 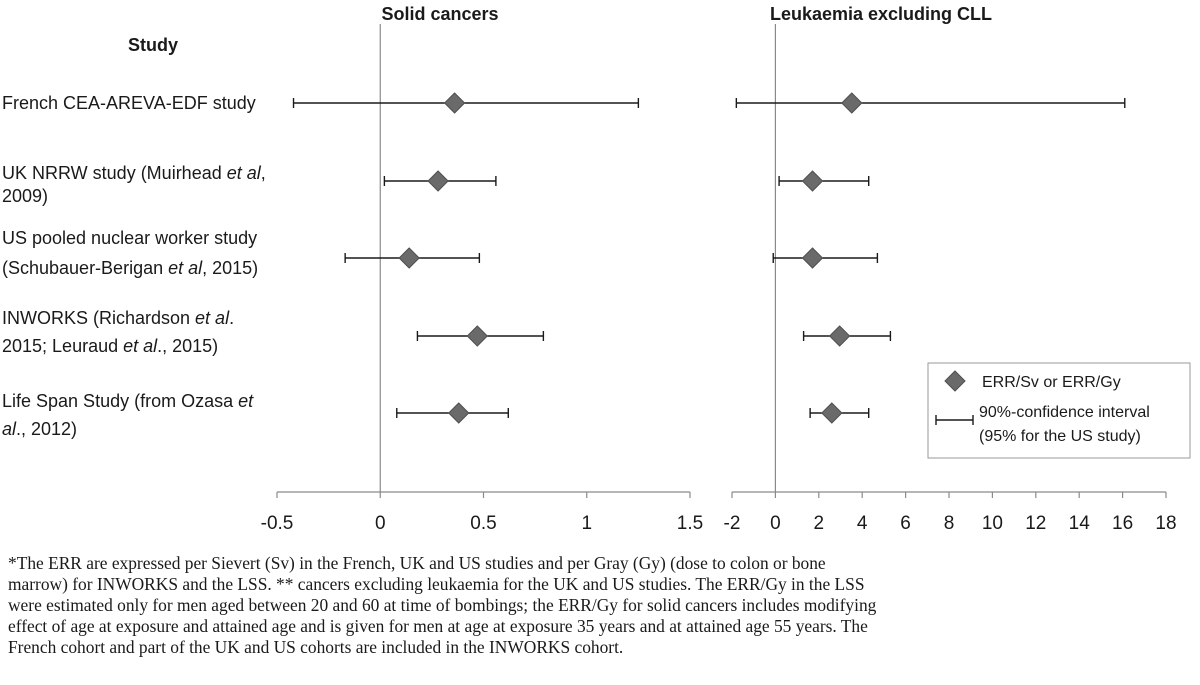 I want to click on x-tick-label: -0.5, so click(x=277, y=523).